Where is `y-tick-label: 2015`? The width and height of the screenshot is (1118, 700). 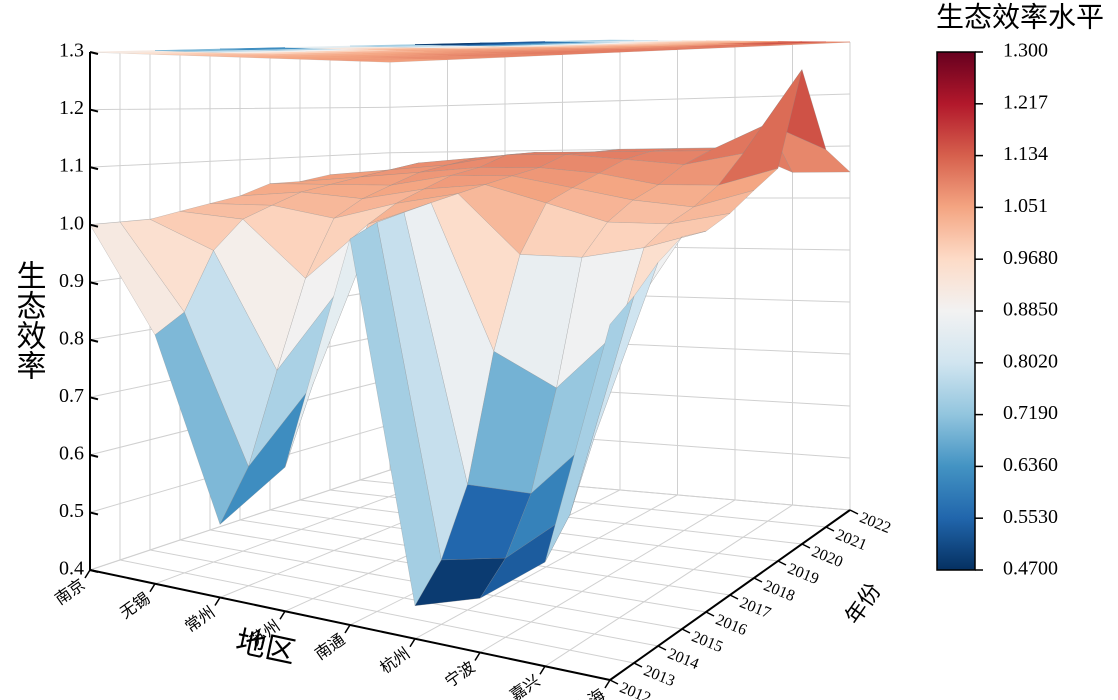 y-tick-label: 2015 is located at coordinates (707, 642).